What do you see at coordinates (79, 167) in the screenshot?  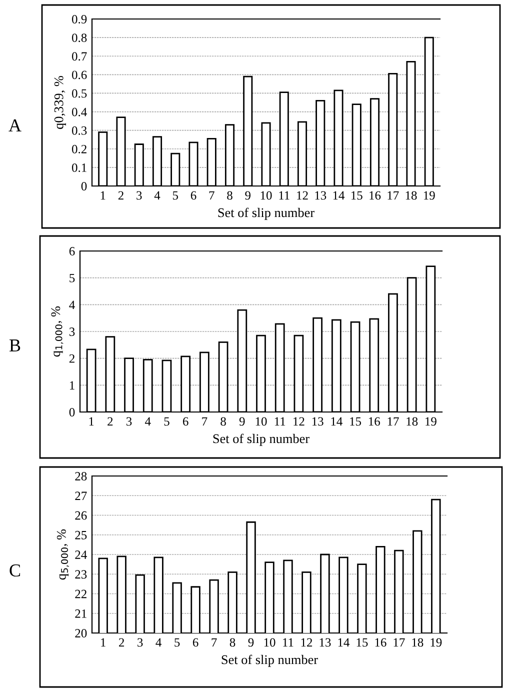 I see `y-tick-label: 0.1` at bounding box center [79, 167].